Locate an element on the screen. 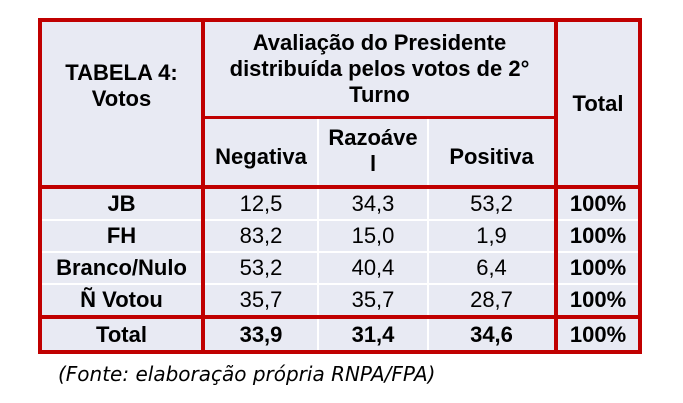 This screenshot has width=683, height=403. total-header: Total is located at coordinates (597, 104).